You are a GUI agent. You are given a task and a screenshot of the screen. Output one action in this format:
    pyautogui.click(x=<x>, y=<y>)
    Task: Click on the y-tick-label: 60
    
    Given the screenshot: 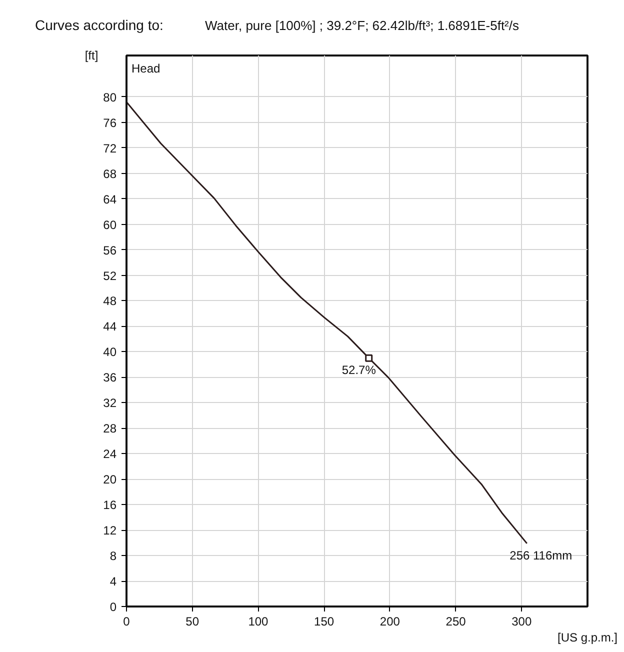 What is the action you would take?
    pyautogui.click(x=110, y=225)
    